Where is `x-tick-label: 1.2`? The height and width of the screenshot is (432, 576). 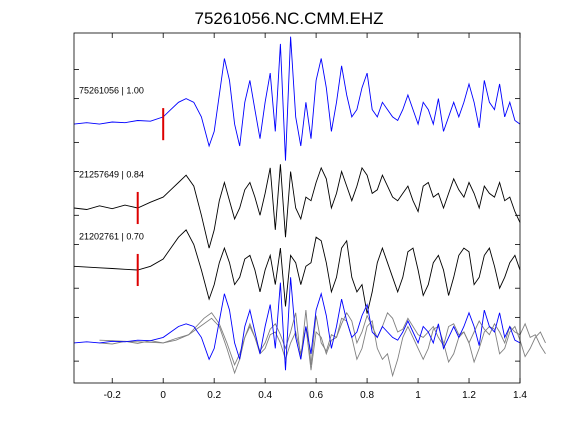 x-tick-label: 1.2 is located at coordinates (469, 395).